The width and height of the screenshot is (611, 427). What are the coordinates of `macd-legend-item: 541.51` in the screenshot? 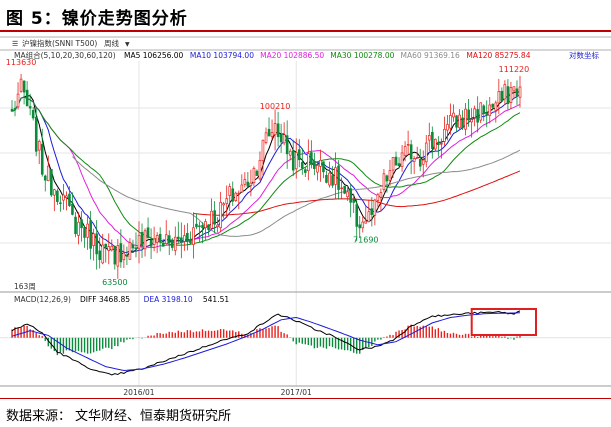 It's located at (216, 299).